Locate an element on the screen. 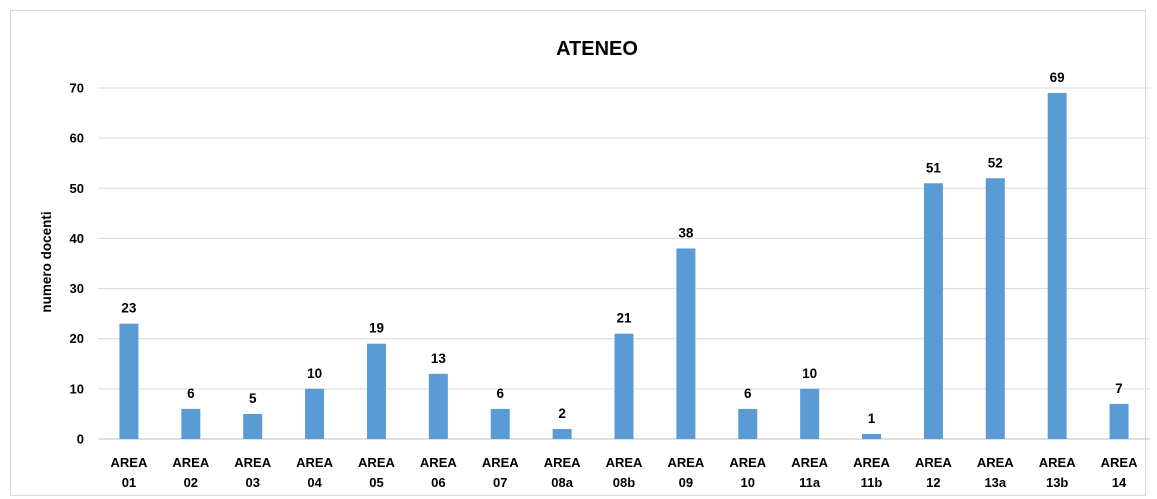 This screenshot has height=499, width=1157. x-tick-label: 11b is located at coordinates (872, 482).